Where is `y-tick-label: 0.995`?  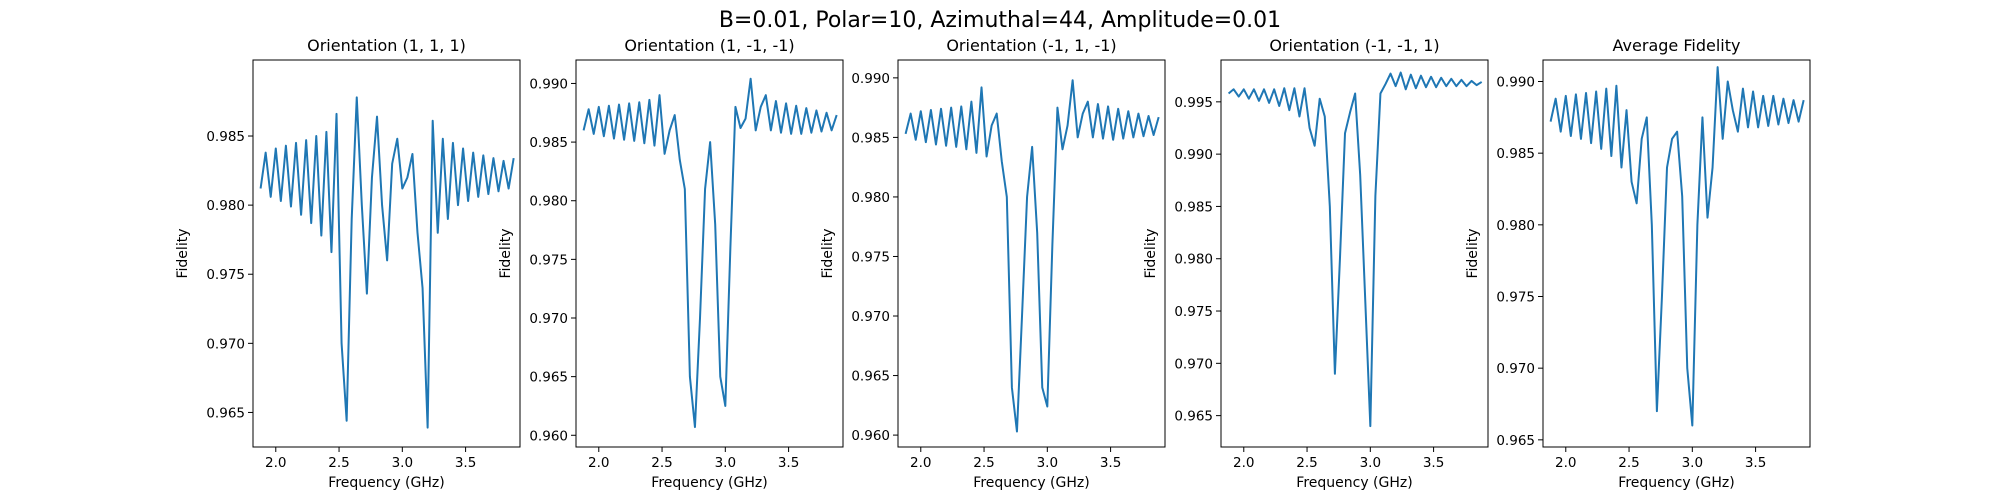 y-tick-label: 0.995 is located at coordinates (1193, 103).